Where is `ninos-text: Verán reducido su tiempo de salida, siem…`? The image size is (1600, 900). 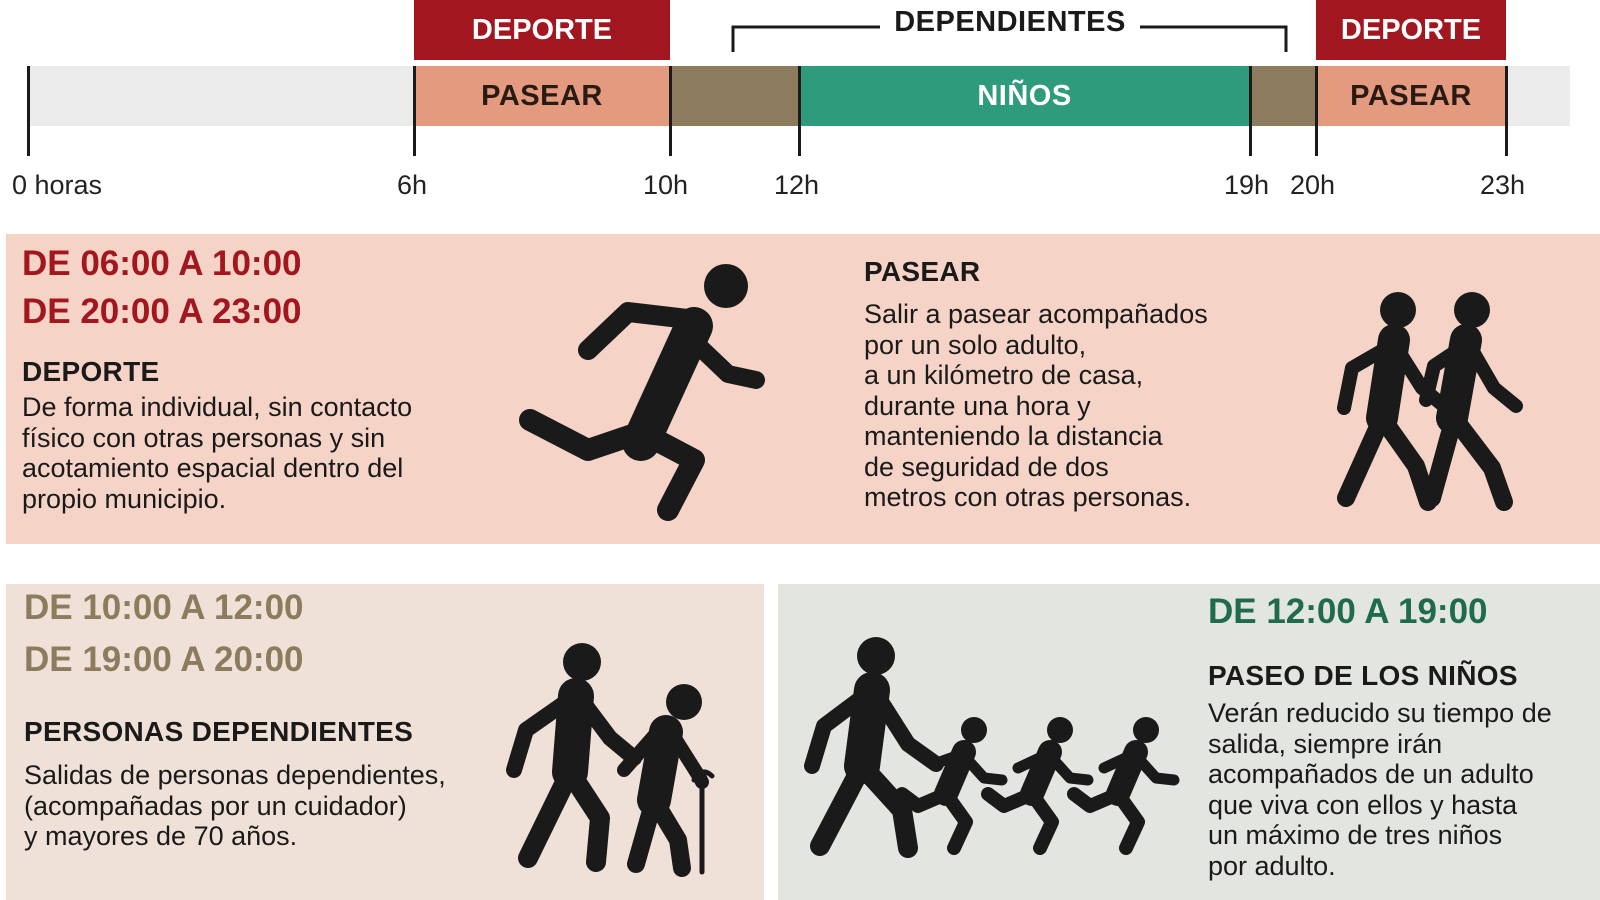
ninos-text: Verán reducido su tiempo de salida, siem… is located at coordinates (1380, 789).